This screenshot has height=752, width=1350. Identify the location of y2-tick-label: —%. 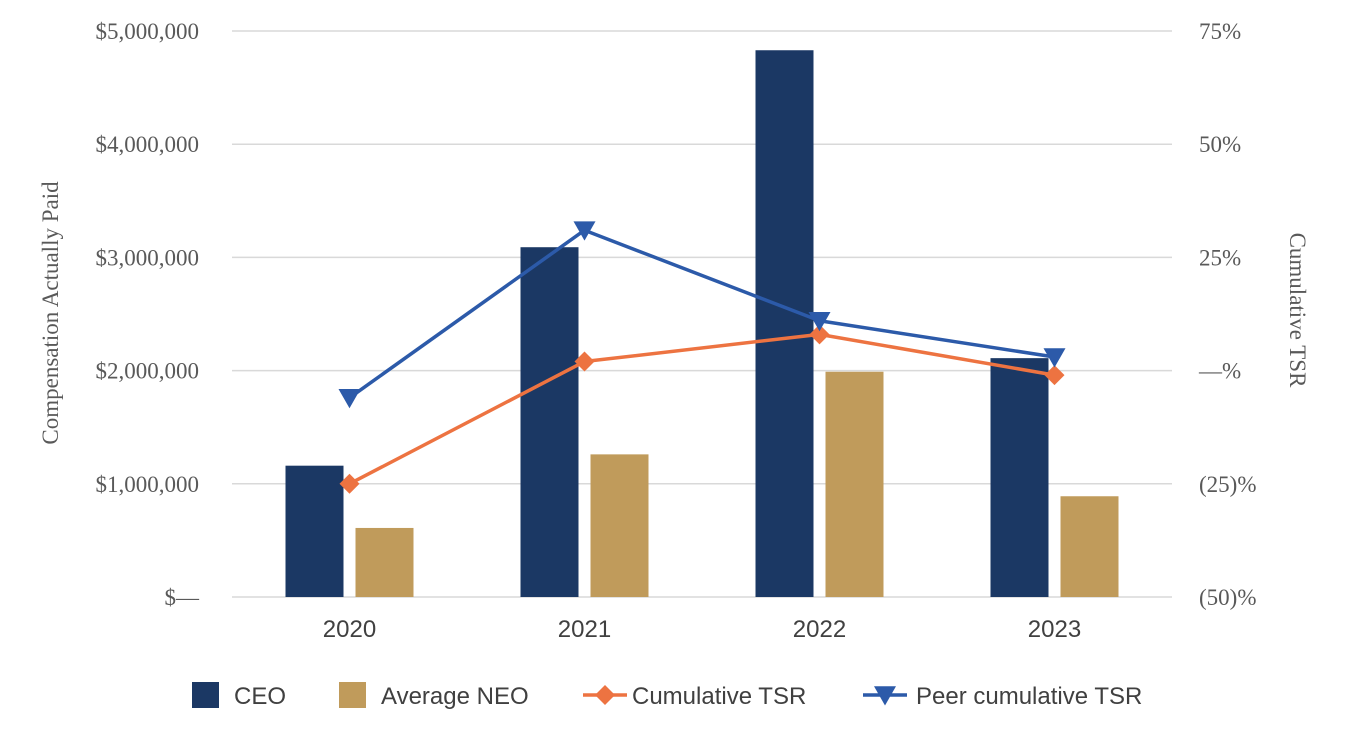
(1219, 371).